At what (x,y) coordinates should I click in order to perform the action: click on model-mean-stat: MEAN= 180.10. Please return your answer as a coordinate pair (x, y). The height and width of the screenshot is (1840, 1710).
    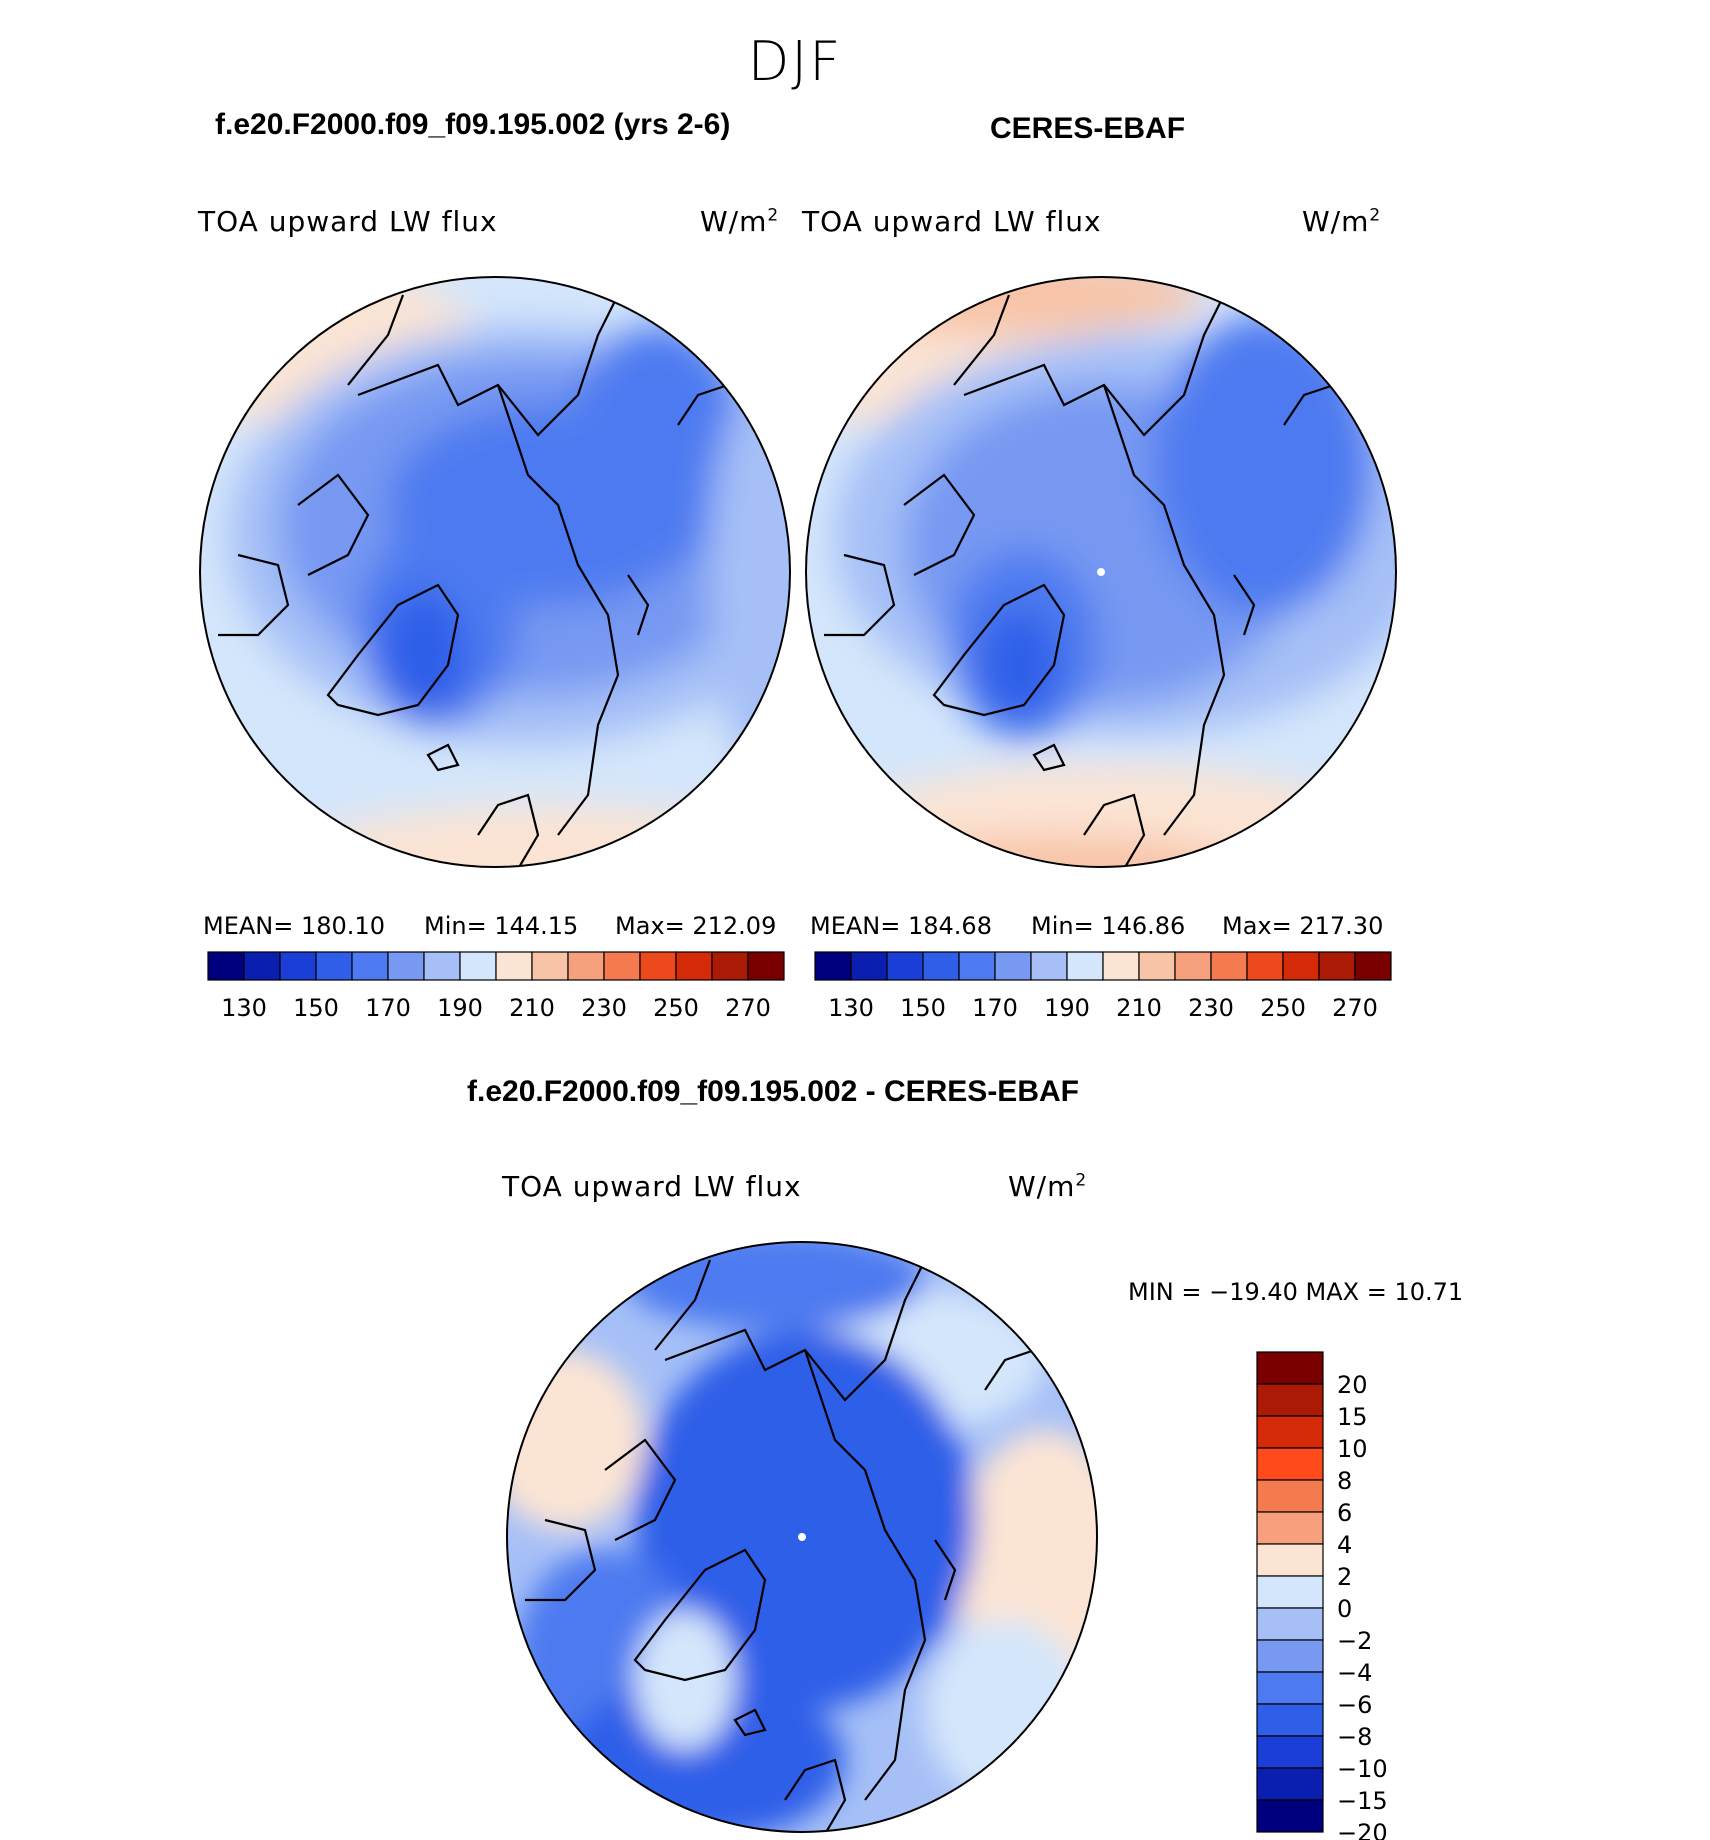
    Looking at the image, I should click on (294, 926).